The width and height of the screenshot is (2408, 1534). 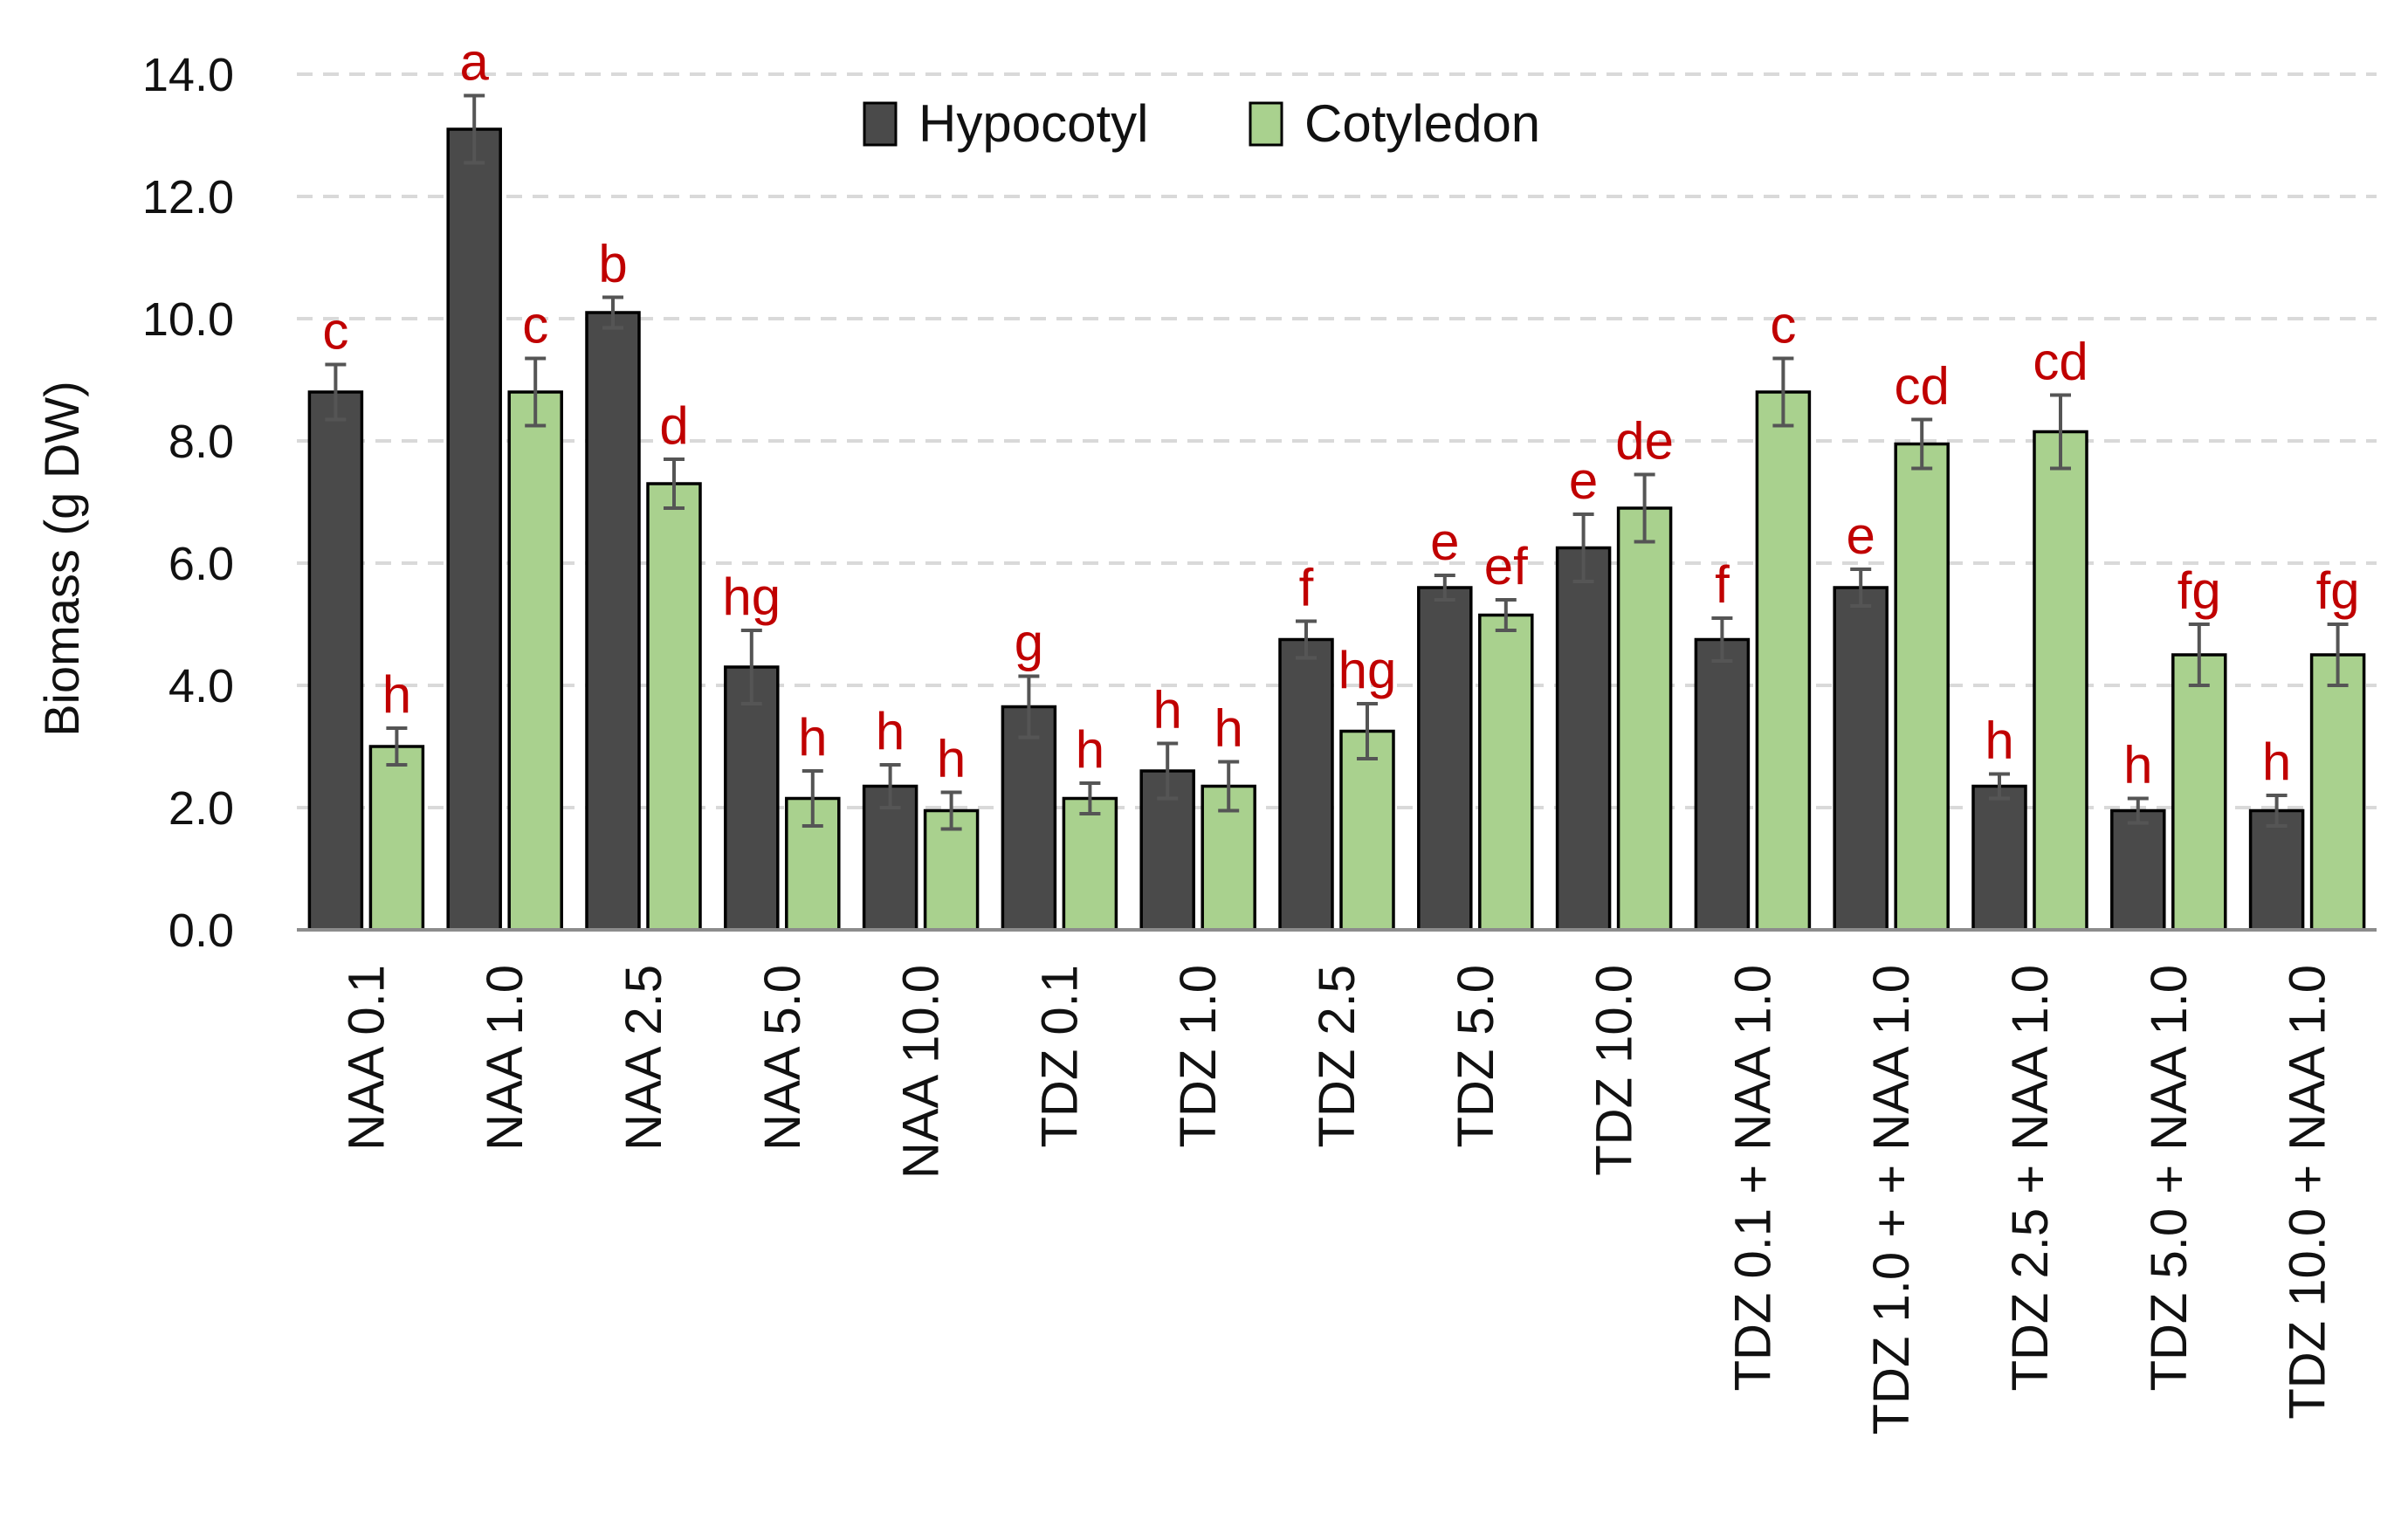 What do you see at coordinates (673, 425) in the screenshot?
I see `significance-label-cotyledon: d` at bounding box center [673, 425].